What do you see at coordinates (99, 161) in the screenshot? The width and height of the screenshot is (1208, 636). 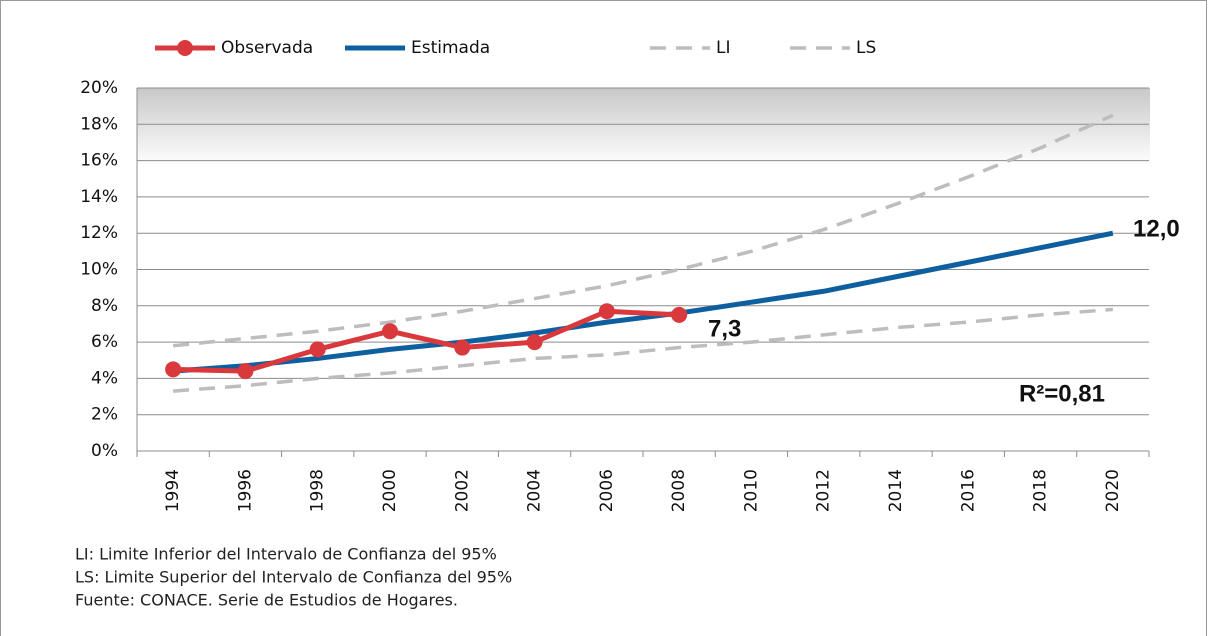 I see `y-tick-label: 16%` at bounding box center [99, 161].